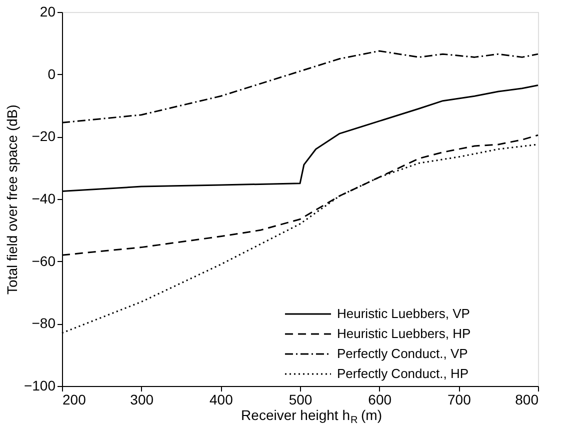 This screenshot has width=574, height=441. I want to click on legend-label: Perfectly Conduct., VP, so click(402, 353).